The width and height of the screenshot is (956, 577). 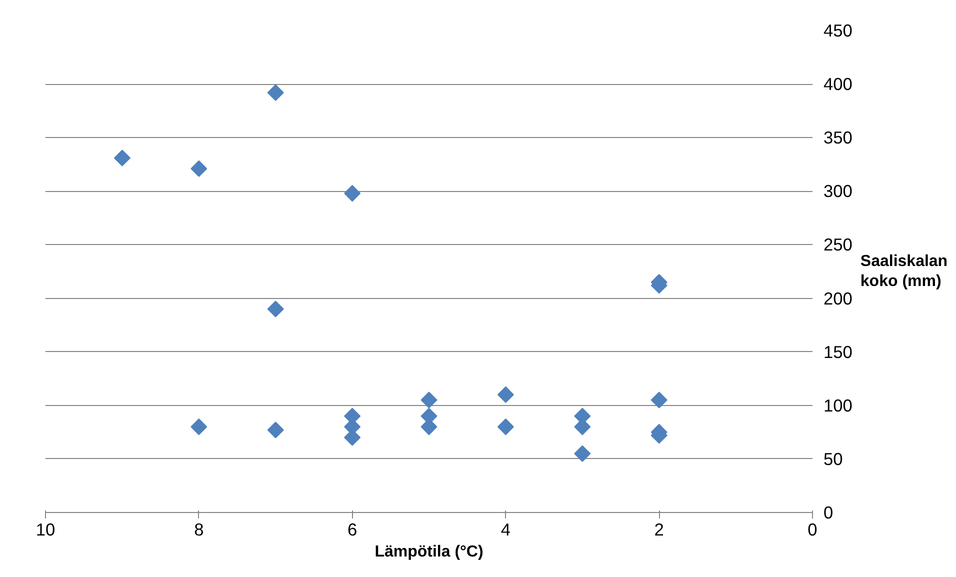 I want to click on x-tick-label: 6, so click(x=352, y=530).